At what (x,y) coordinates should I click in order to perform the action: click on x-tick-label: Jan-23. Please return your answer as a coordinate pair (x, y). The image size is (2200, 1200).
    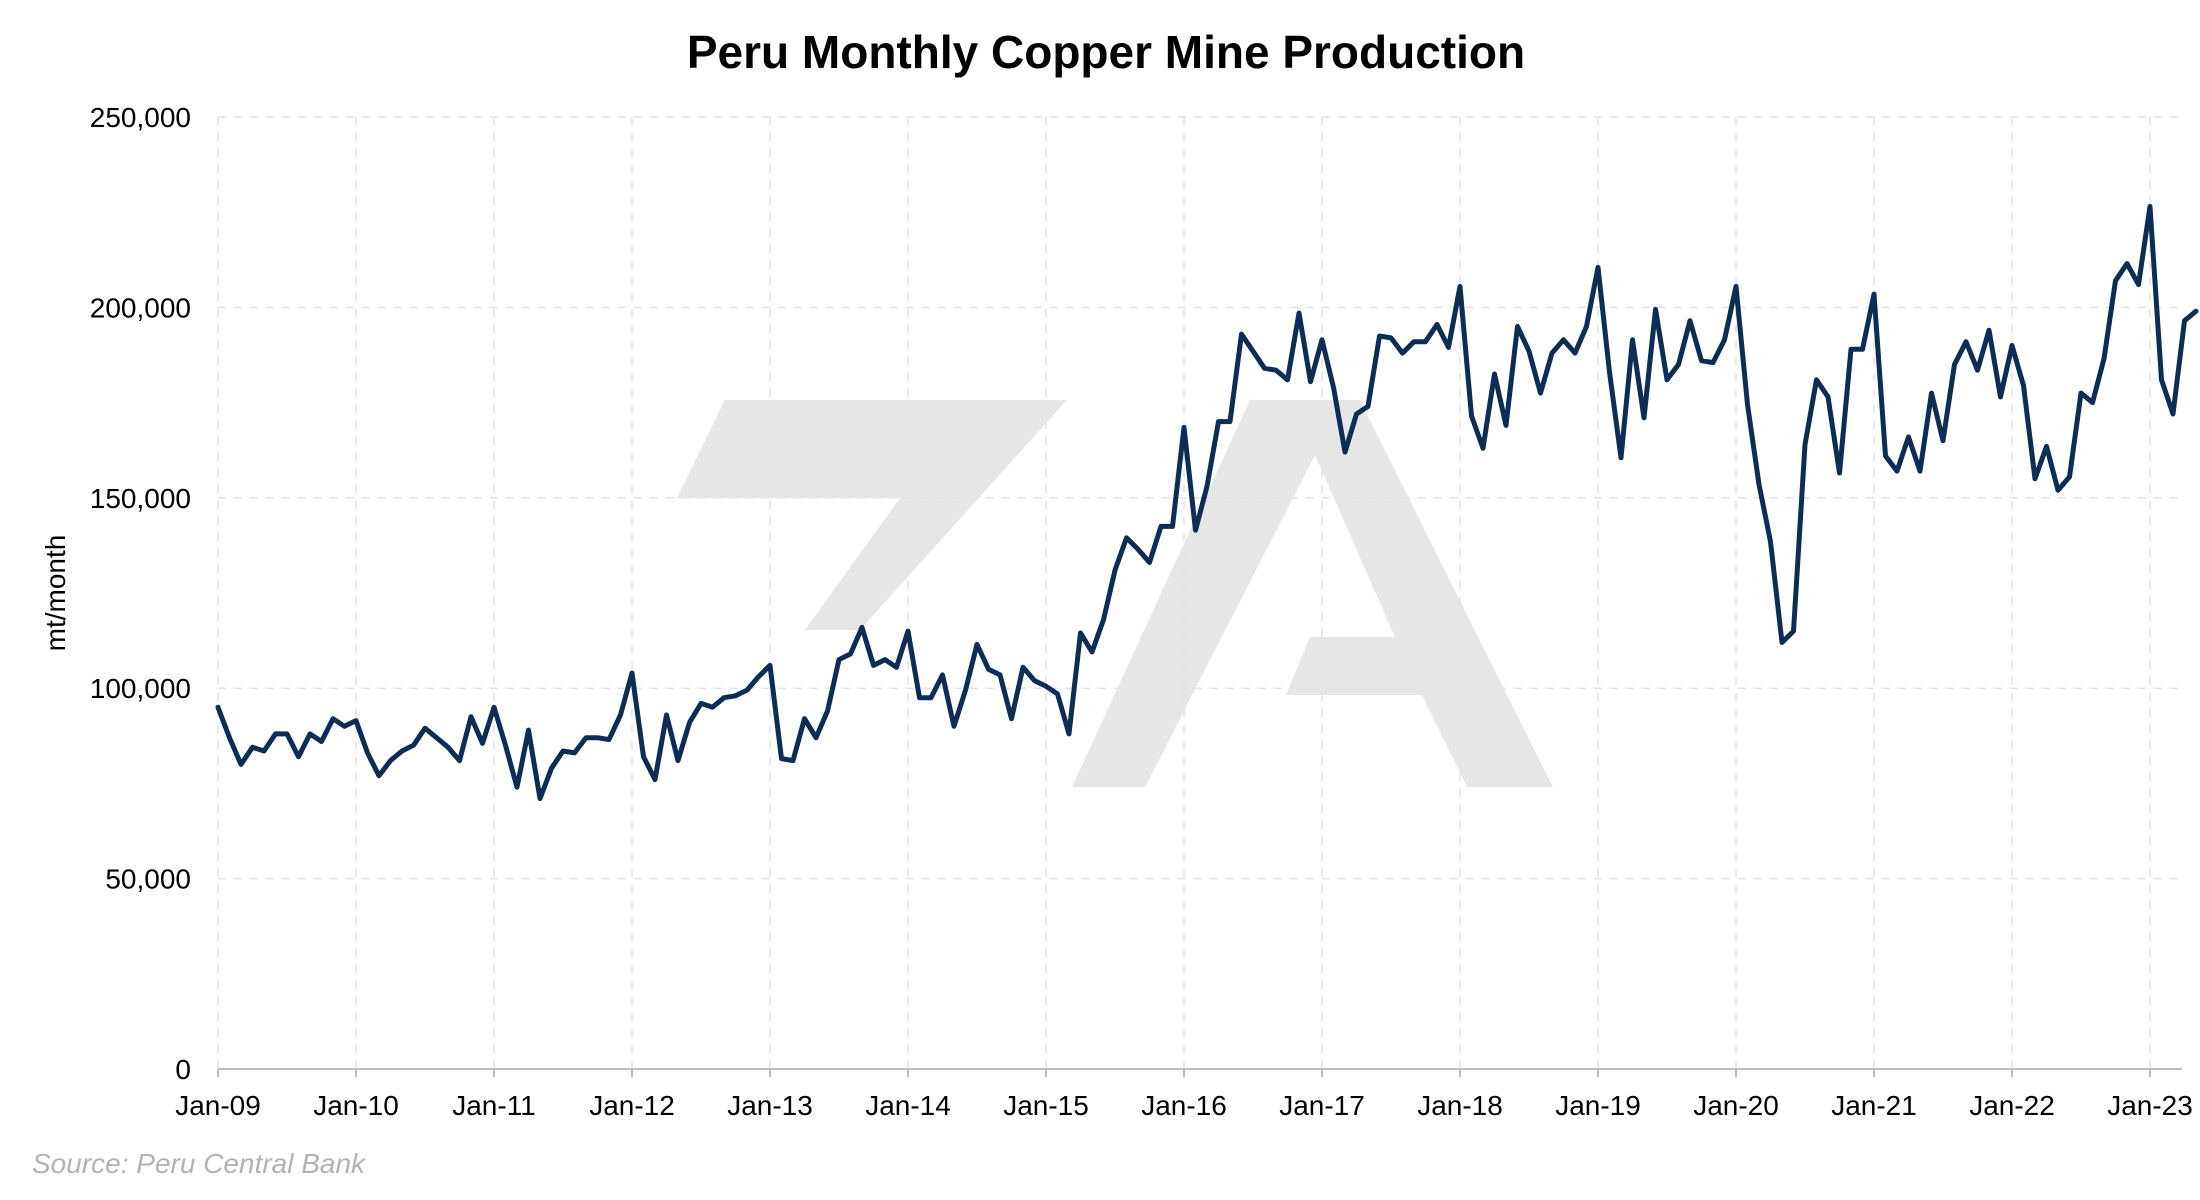
    Looking at the image, I should click on (2150, 1105).